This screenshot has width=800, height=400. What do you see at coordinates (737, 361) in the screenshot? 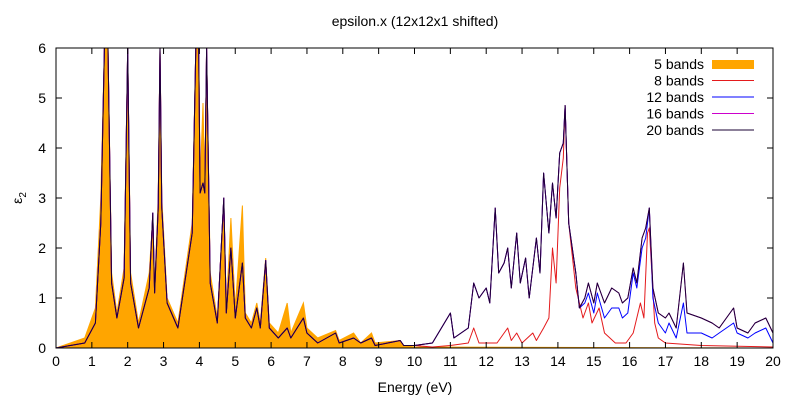
I see `x-tick-label: 19` at bounding box center [737, 361].